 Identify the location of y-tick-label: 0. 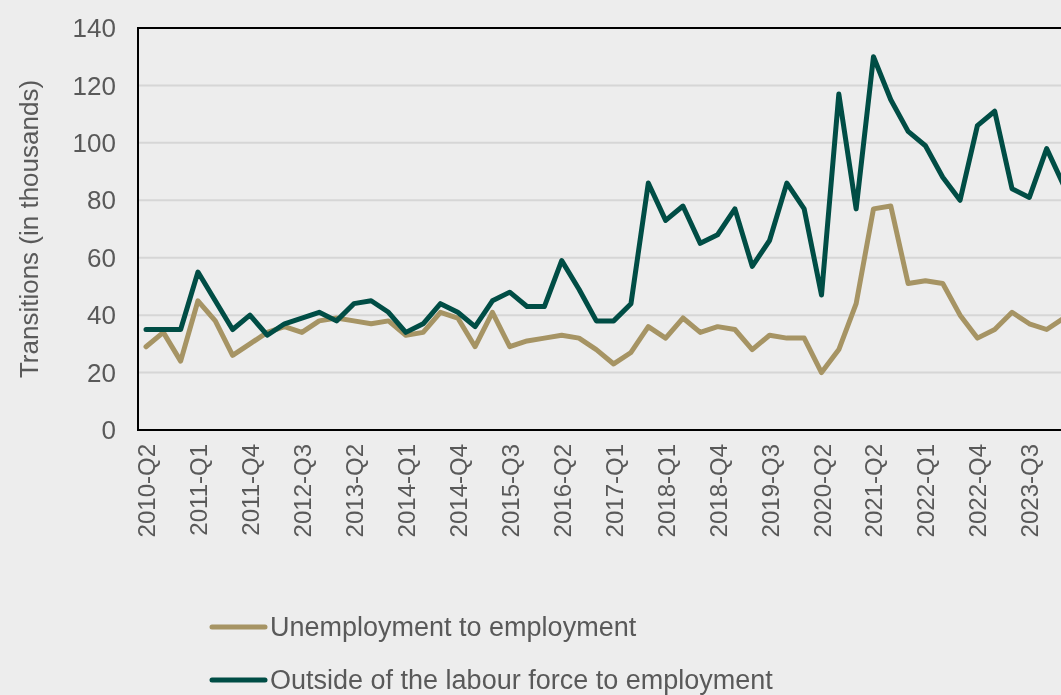
(108, 430).